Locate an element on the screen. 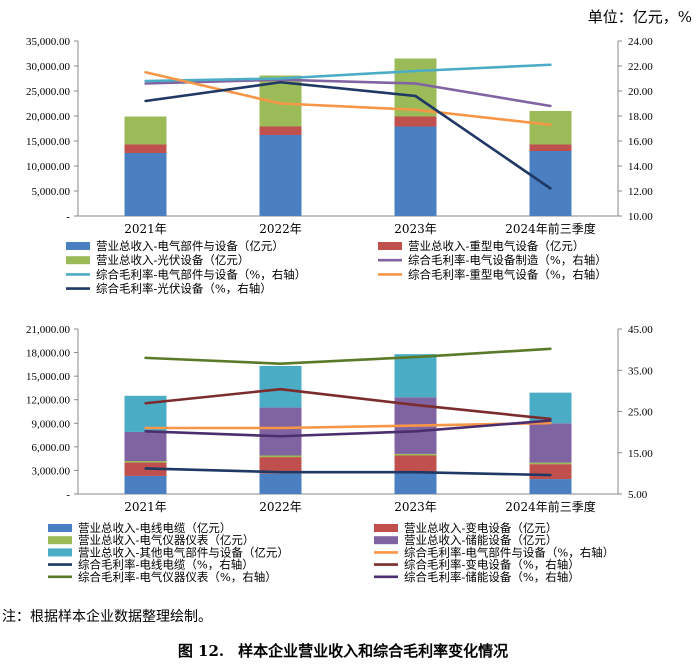 This screenshot has width=700, height=668. y2-tick-label: 14.00 is located at coordinates (640, 167).